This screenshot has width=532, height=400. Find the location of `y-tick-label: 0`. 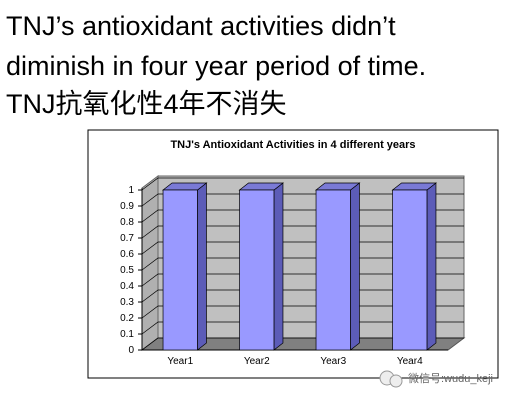

y-tick-label: 0 is located at coordinates (131, 350).